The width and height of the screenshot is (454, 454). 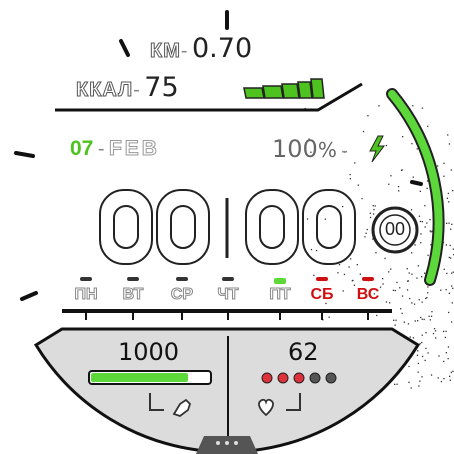 I want to click on date-day: 07, so click(x=82, y=148).